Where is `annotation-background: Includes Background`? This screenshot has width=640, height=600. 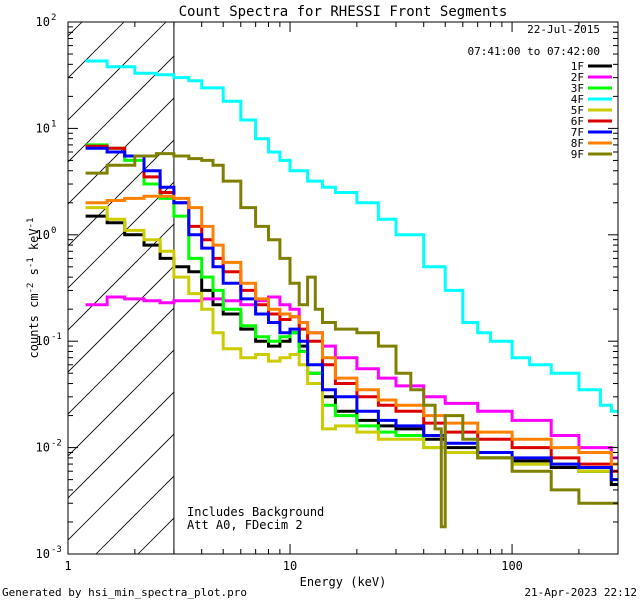
annotation-background: Includes Background is located at coordinates (255, 512).